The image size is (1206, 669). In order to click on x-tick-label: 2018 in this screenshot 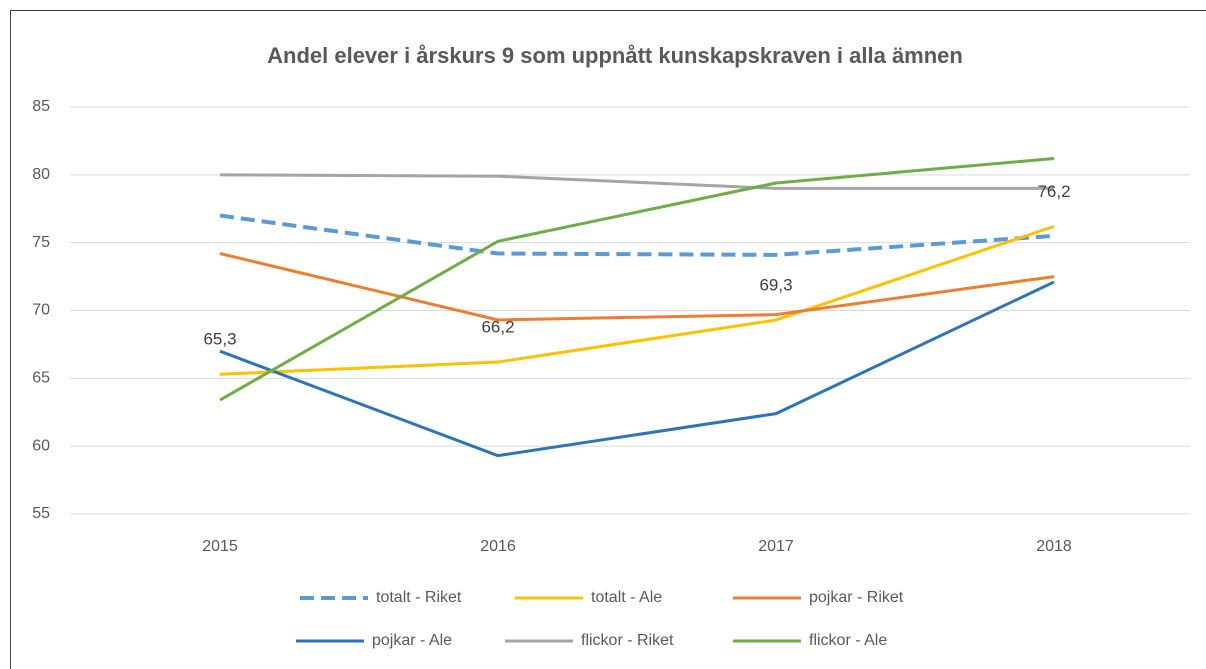, I will do `click(1054, 546)`.